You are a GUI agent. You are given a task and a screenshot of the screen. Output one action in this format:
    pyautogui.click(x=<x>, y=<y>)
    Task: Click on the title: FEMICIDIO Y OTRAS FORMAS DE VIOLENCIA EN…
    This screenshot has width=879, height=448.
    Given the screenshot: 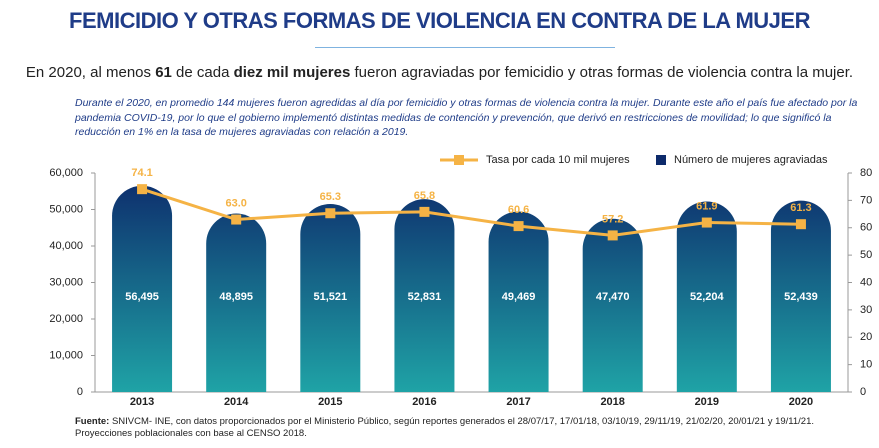 What is the action you would take?
    pyautogui.click(x=439, y=20)
    